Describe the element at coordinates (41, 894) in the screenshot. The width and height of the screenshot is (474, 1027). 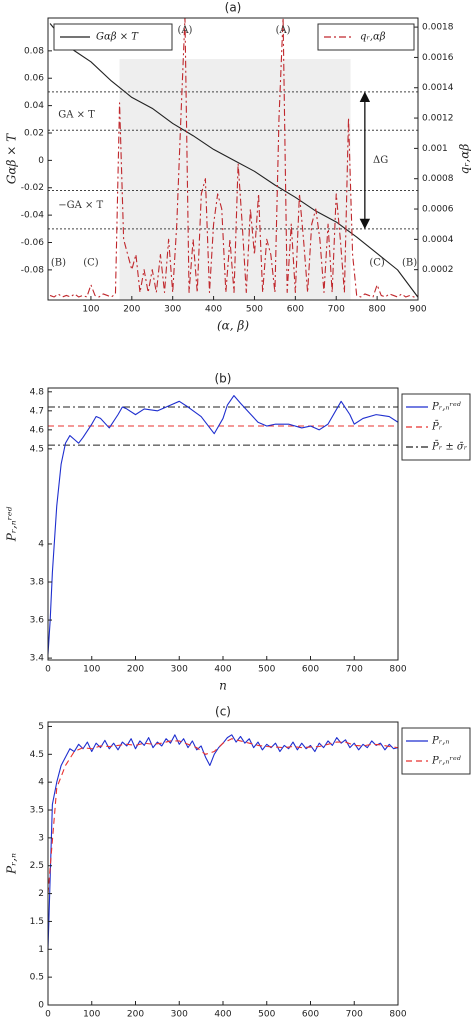
I see `y-tick-label: 2` at that location.